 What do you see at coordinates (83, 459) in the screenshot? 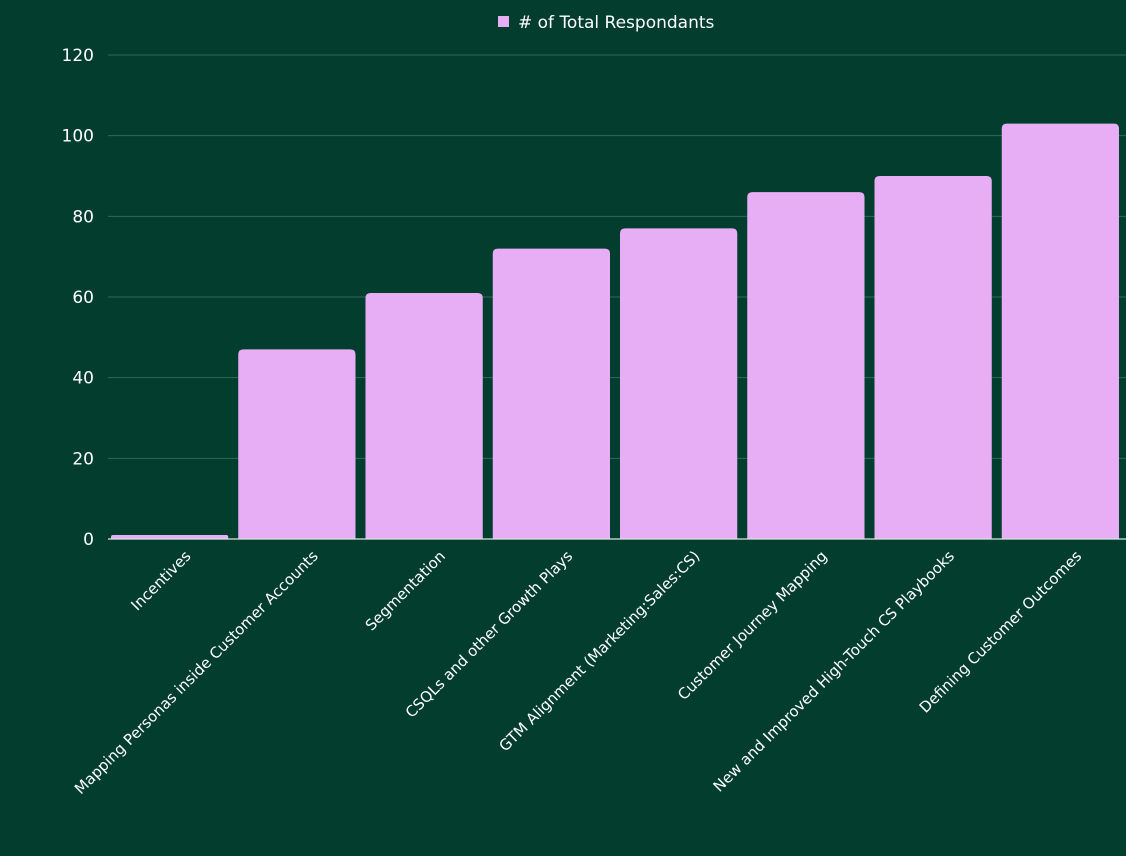
I see `y-tick-label: 20` at bounding box center [83, 459].